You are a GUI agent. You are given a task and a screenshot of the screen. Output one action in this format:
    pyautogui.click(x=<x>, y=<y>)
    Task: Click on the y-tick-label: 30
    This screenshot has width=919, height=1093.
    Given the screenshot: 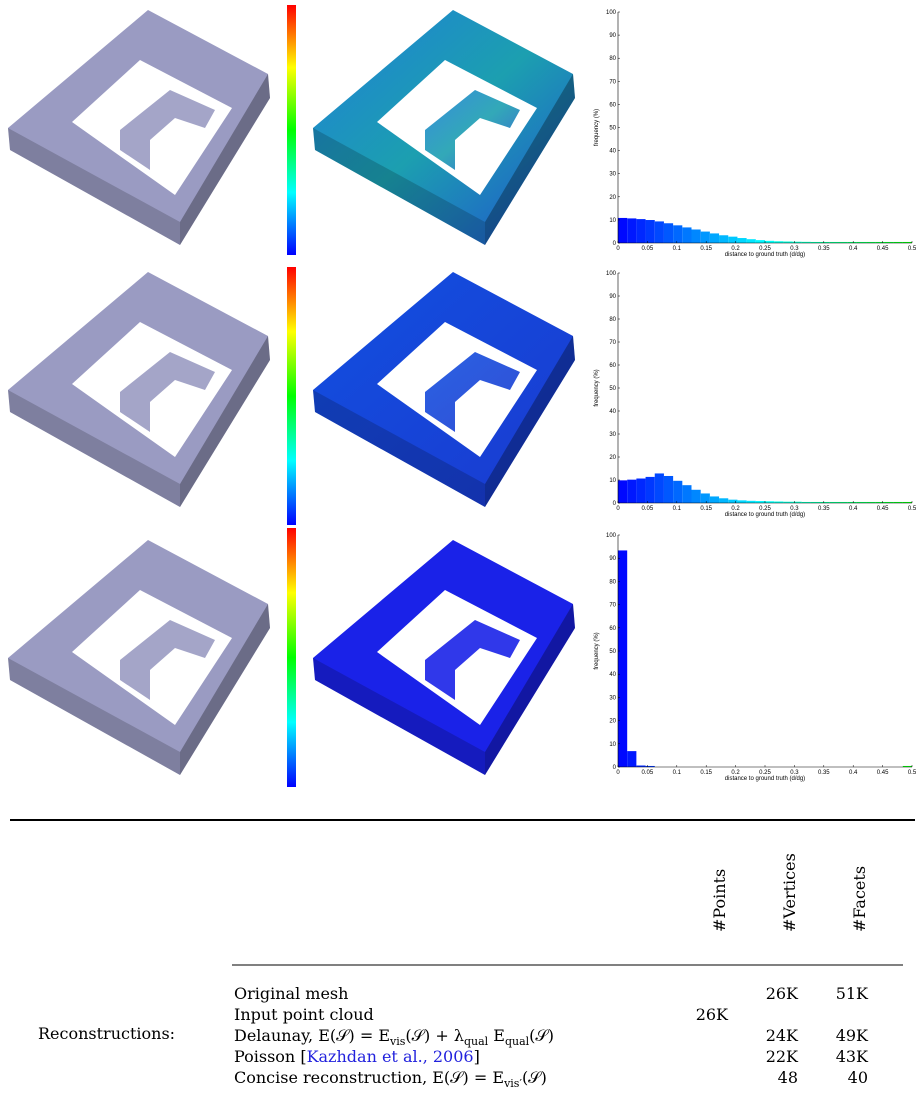 What is the action you would take?
    pyautogui.click(x=612, y=698)
    